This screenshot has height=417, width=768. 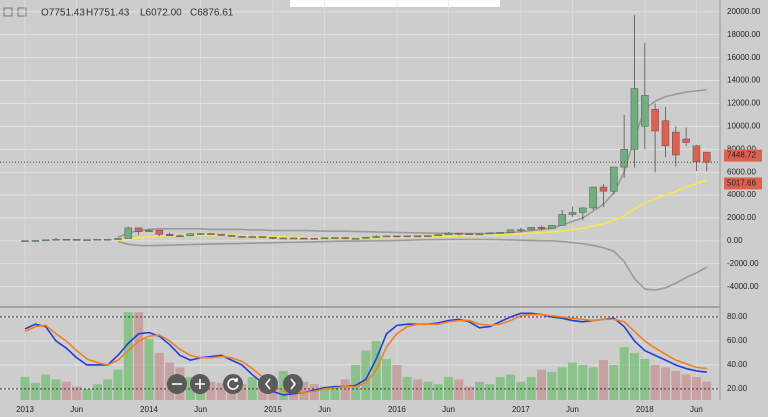 What do you see at coordinates (25, 409) in the screenshot?
I see `x-tick-label: 2013` at bounding box center [25, 409].